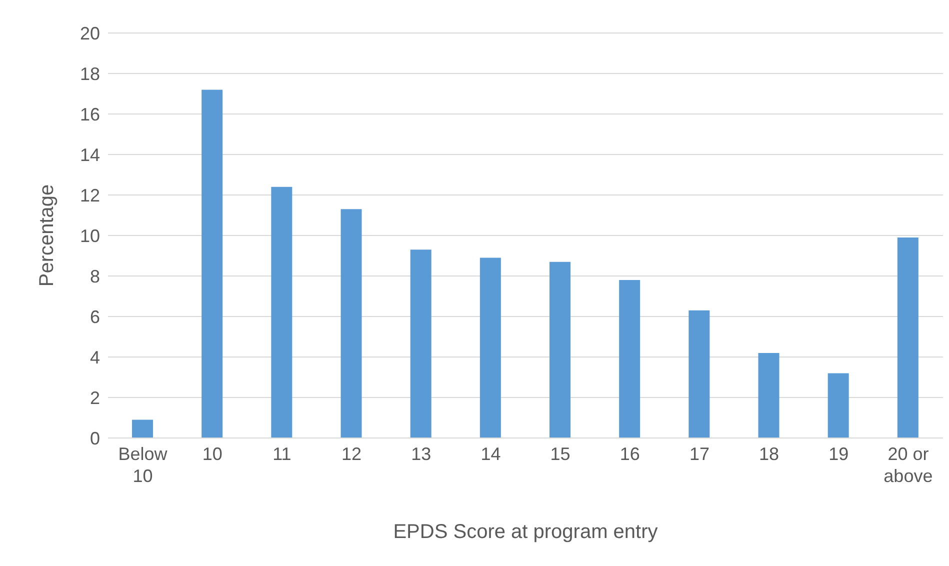 Image resolution: width=949 pixels, height=566 pixels. What do you see at coordinates (95, 357) in the screenshot?
I see `y-tick-label: 4` at bounding box center [95, 357].